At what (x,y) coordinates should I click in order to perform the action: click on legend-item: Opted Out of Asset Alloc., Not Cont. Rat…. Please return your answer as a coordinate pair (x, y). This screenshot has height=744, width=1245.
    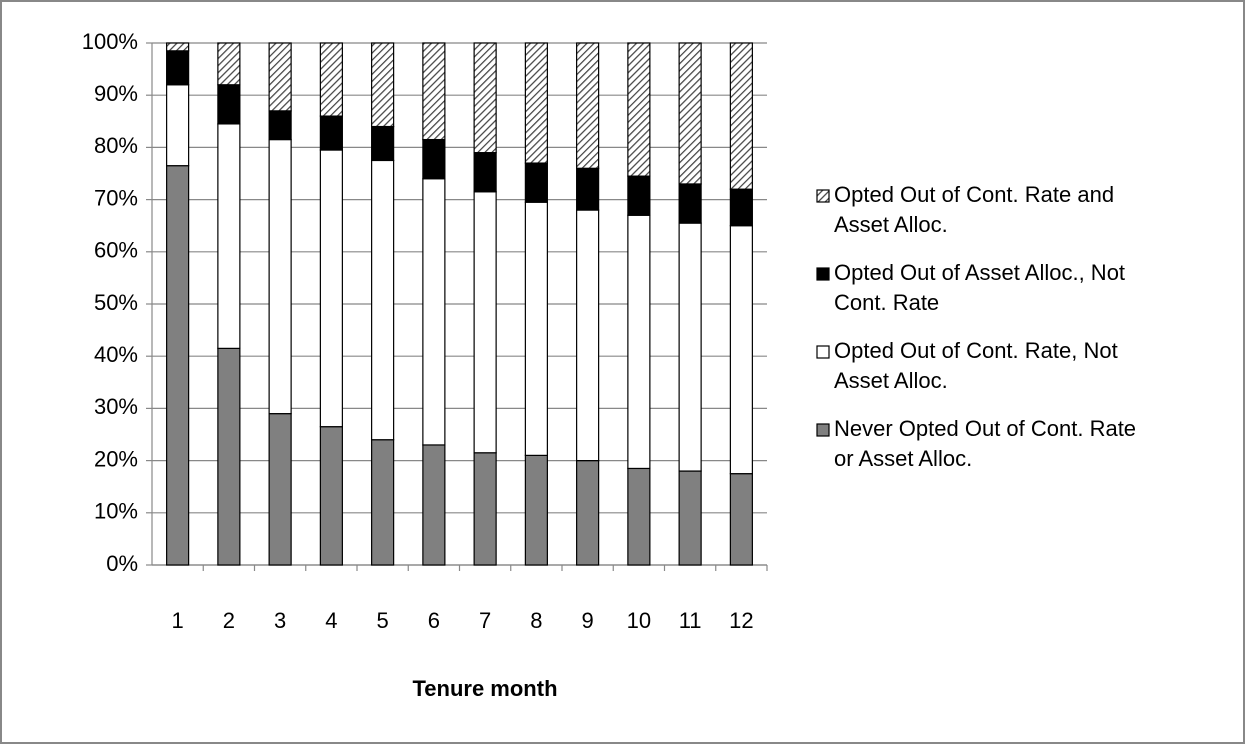
    Looking at the image, I should click on (981, 288).